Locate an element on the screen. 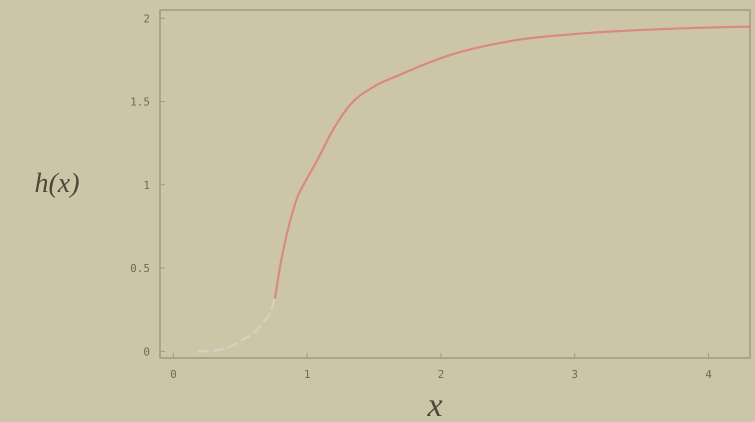 The width and height of the screenshot is (755, 422). x-tick-label: 1 is located at coordinates (307, 374).